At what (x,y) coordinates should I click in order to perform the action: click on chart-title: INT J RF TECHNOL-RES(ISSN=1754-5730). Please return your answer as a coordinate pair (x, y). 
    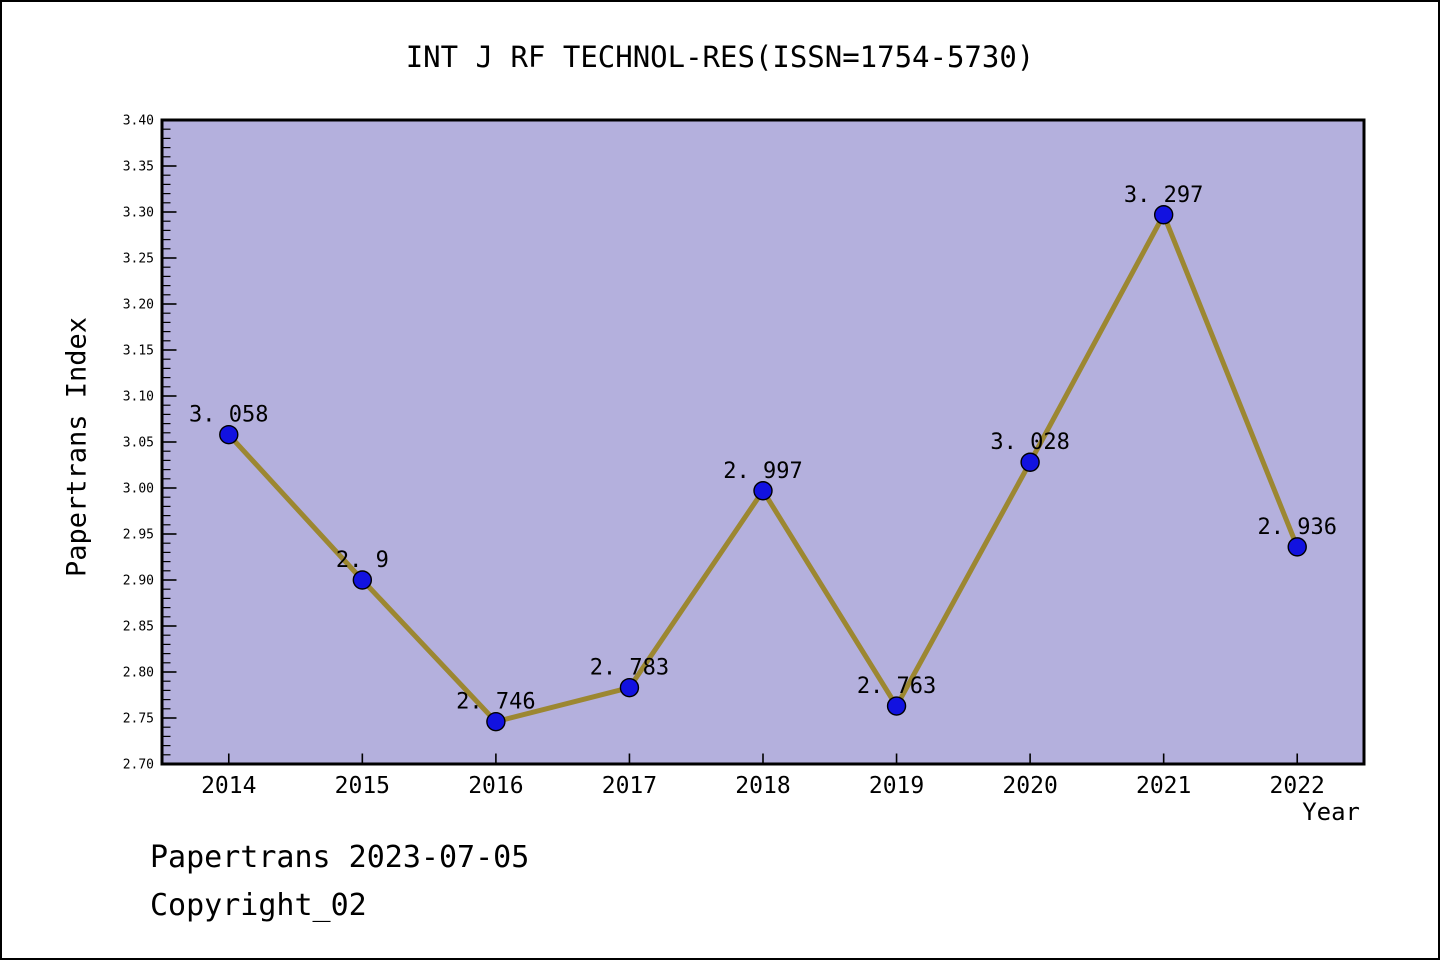
    Looking at the image, I should click on (720, 57).